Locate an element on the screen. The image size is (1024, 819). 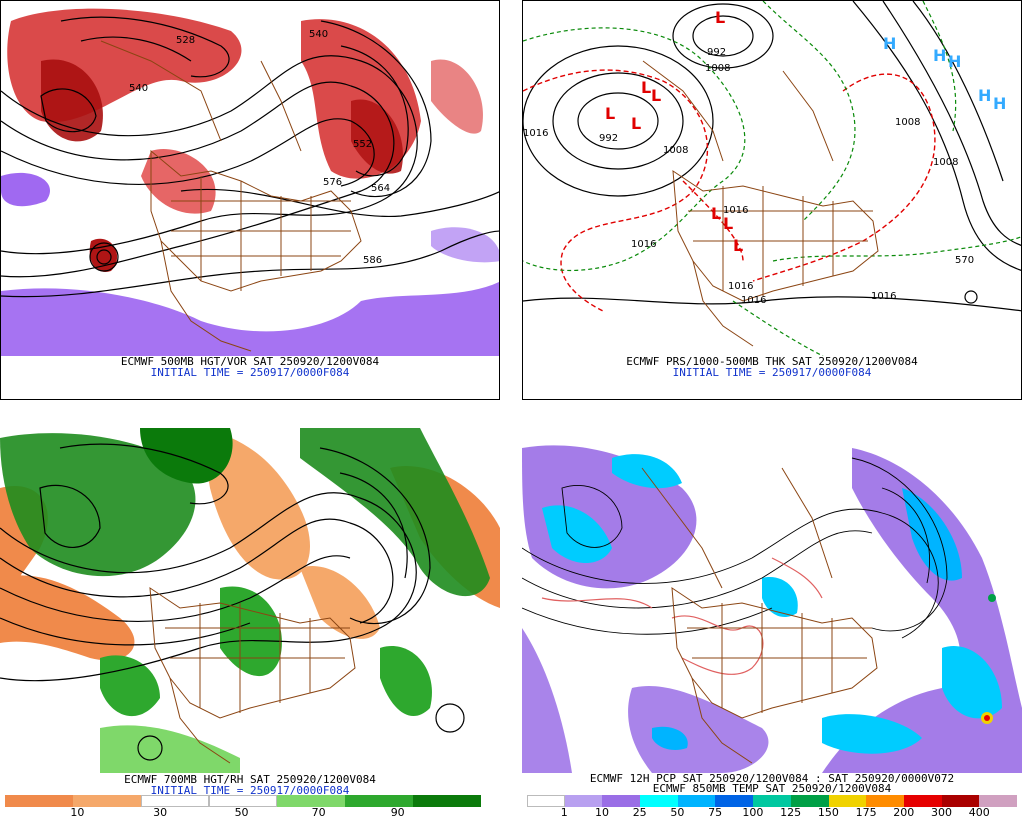
svg-text: 576 is located at coordinates (332, 182).